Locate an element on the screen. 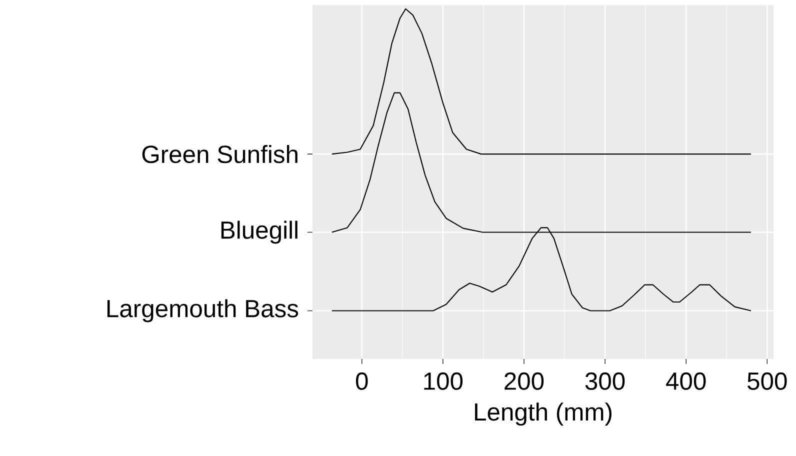  x-tick-label: 200 is located at coordinates (524, 381).